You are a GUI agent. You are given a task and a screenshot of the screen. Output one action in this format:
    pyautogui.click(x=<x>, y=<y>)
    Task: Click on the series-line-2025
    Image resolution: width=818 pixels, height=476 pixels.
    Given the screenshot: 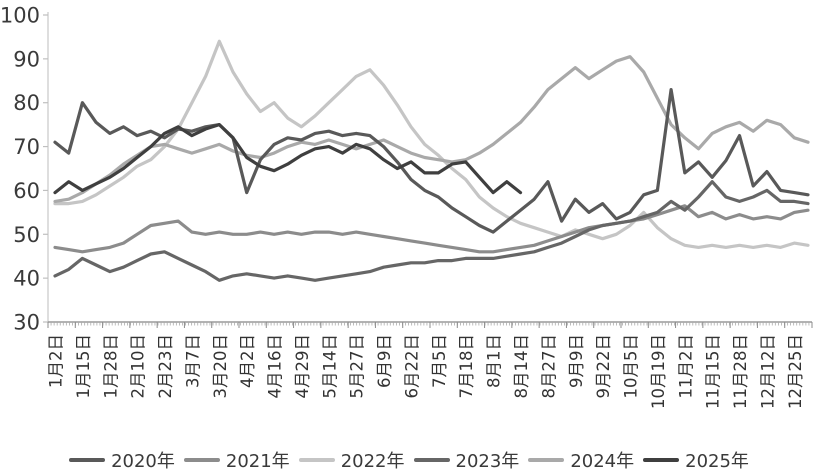 What is the action you would take?
    pyautogui.click(x=288, y=158)
    